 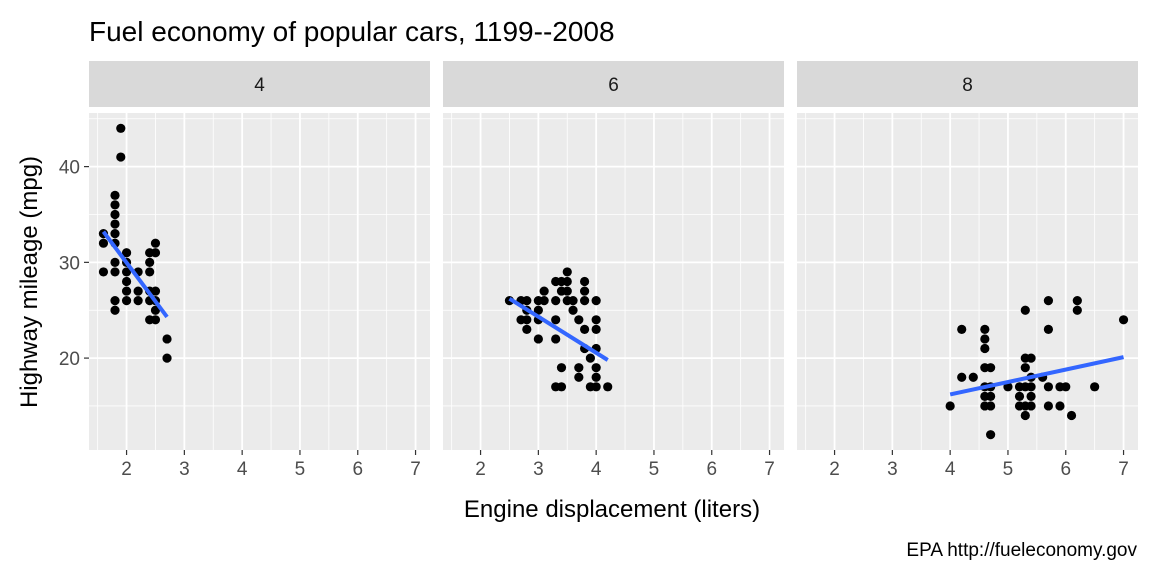 What do you see at coordinates (967, 85) in the screenshot?
I see `facet-strip-label: 8` at bounding box center [967, 85].